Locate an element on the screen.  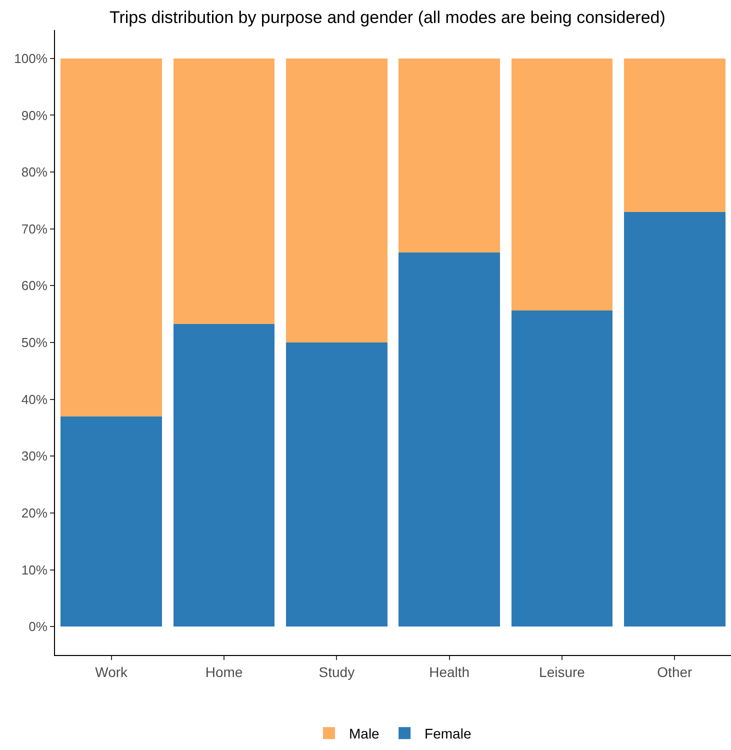
chart-title: Trips distribution by purpose and gender (all modes are being considered) is located at coordinates (387, 18).